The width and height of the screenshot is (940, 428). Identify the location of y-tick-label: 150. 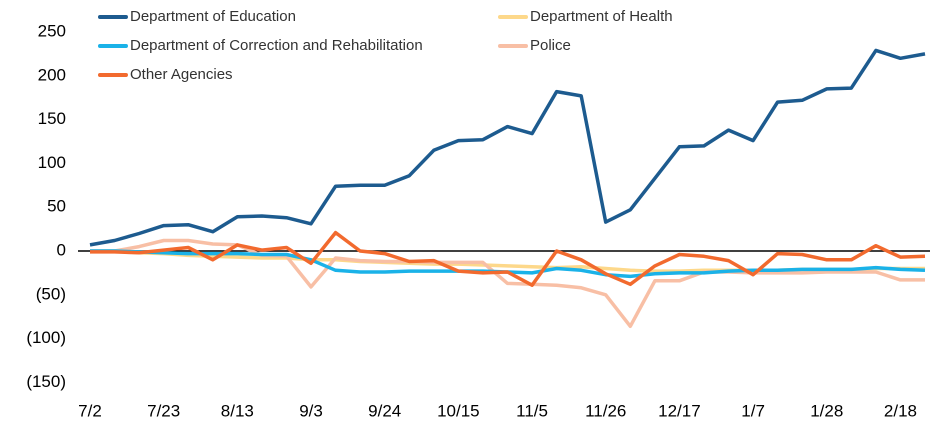
(52, 118).